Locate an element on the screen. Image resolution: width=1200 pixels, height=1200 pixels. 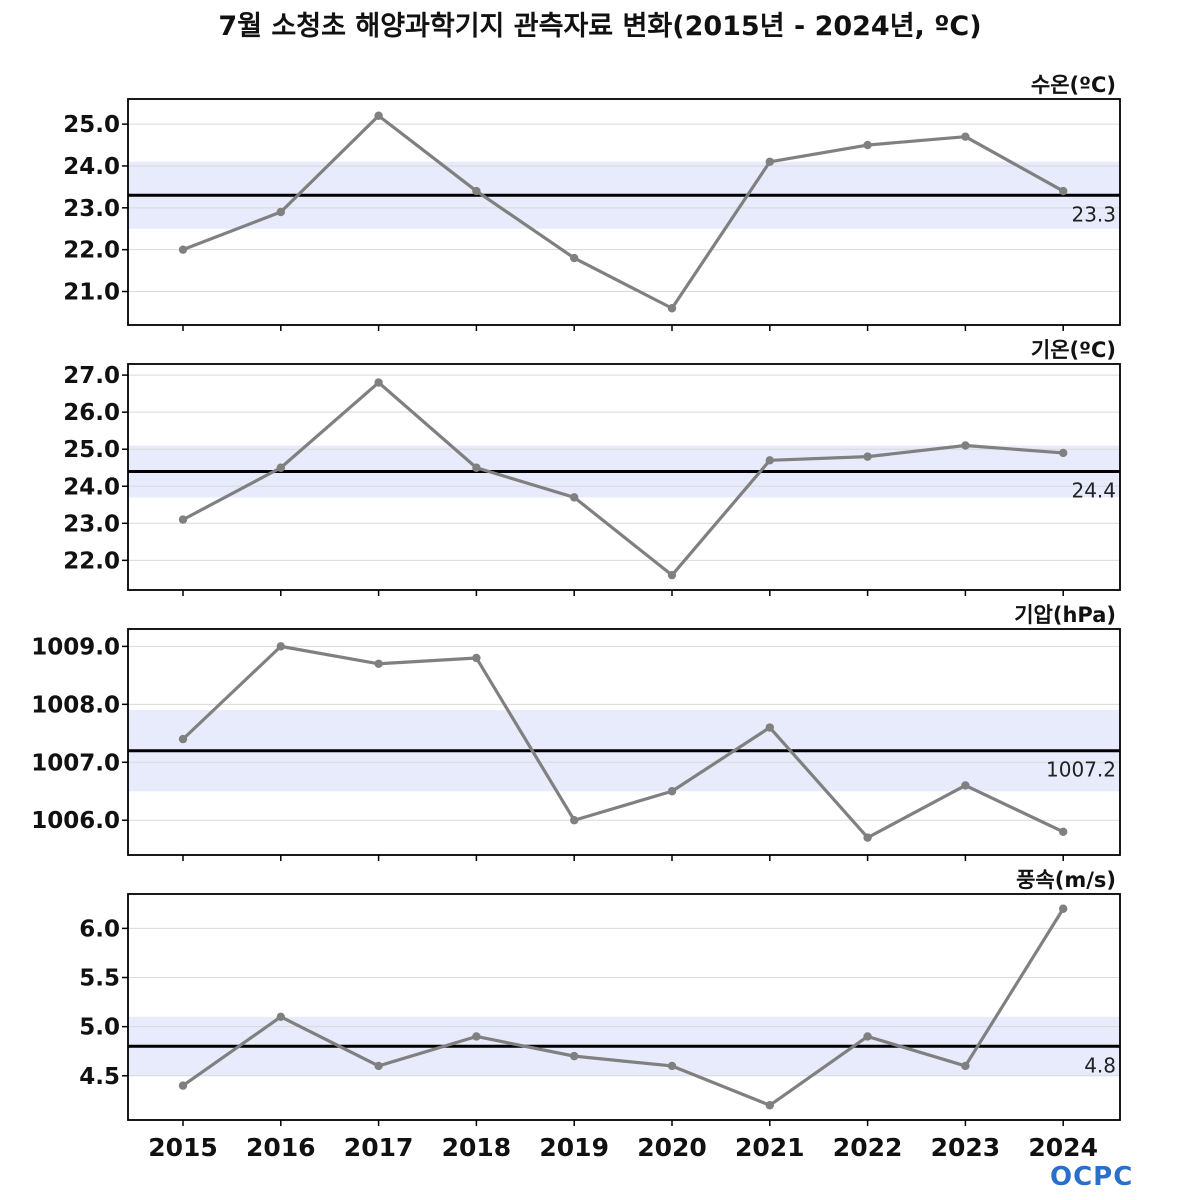
mean-label: 24.4 is located at coordinates (1093, 490).